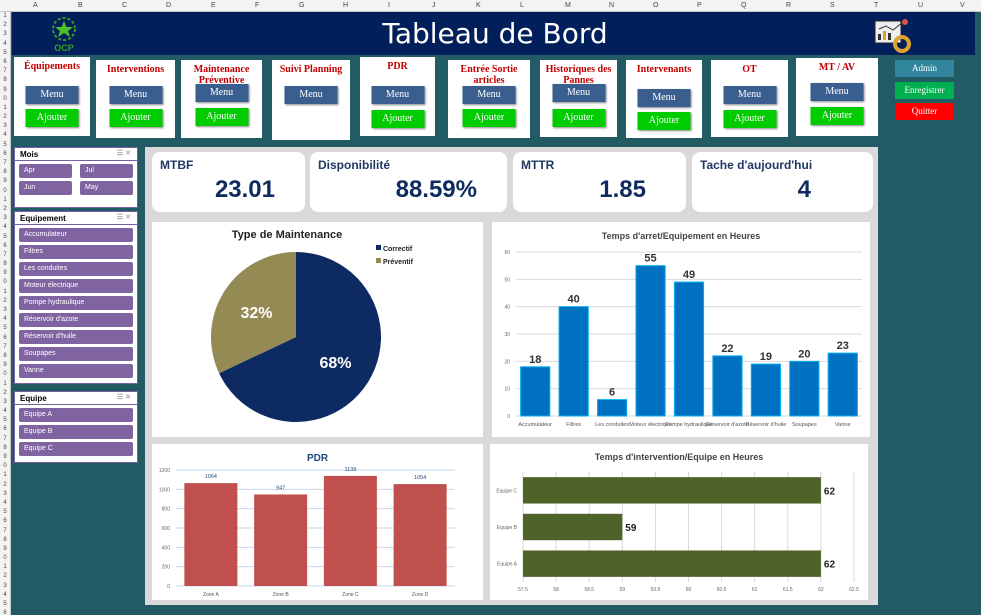 This screenshot has width=981, height=615. Describe the element at coordinates (76, 449) in the screenshot. I see `slicer-item: Equipe C` at that location.